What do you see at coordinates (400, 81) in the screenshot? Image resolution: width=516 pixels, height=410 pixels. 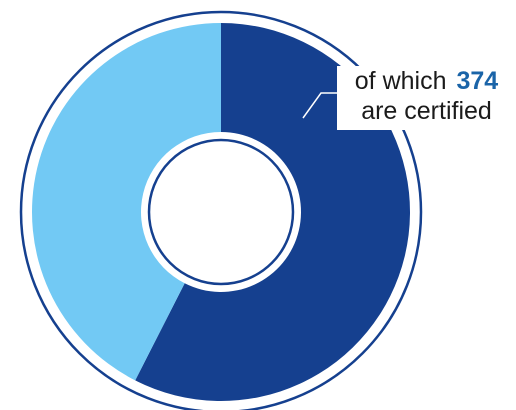 I see `callout-prefix: of which` at bounding box center [400, 81].